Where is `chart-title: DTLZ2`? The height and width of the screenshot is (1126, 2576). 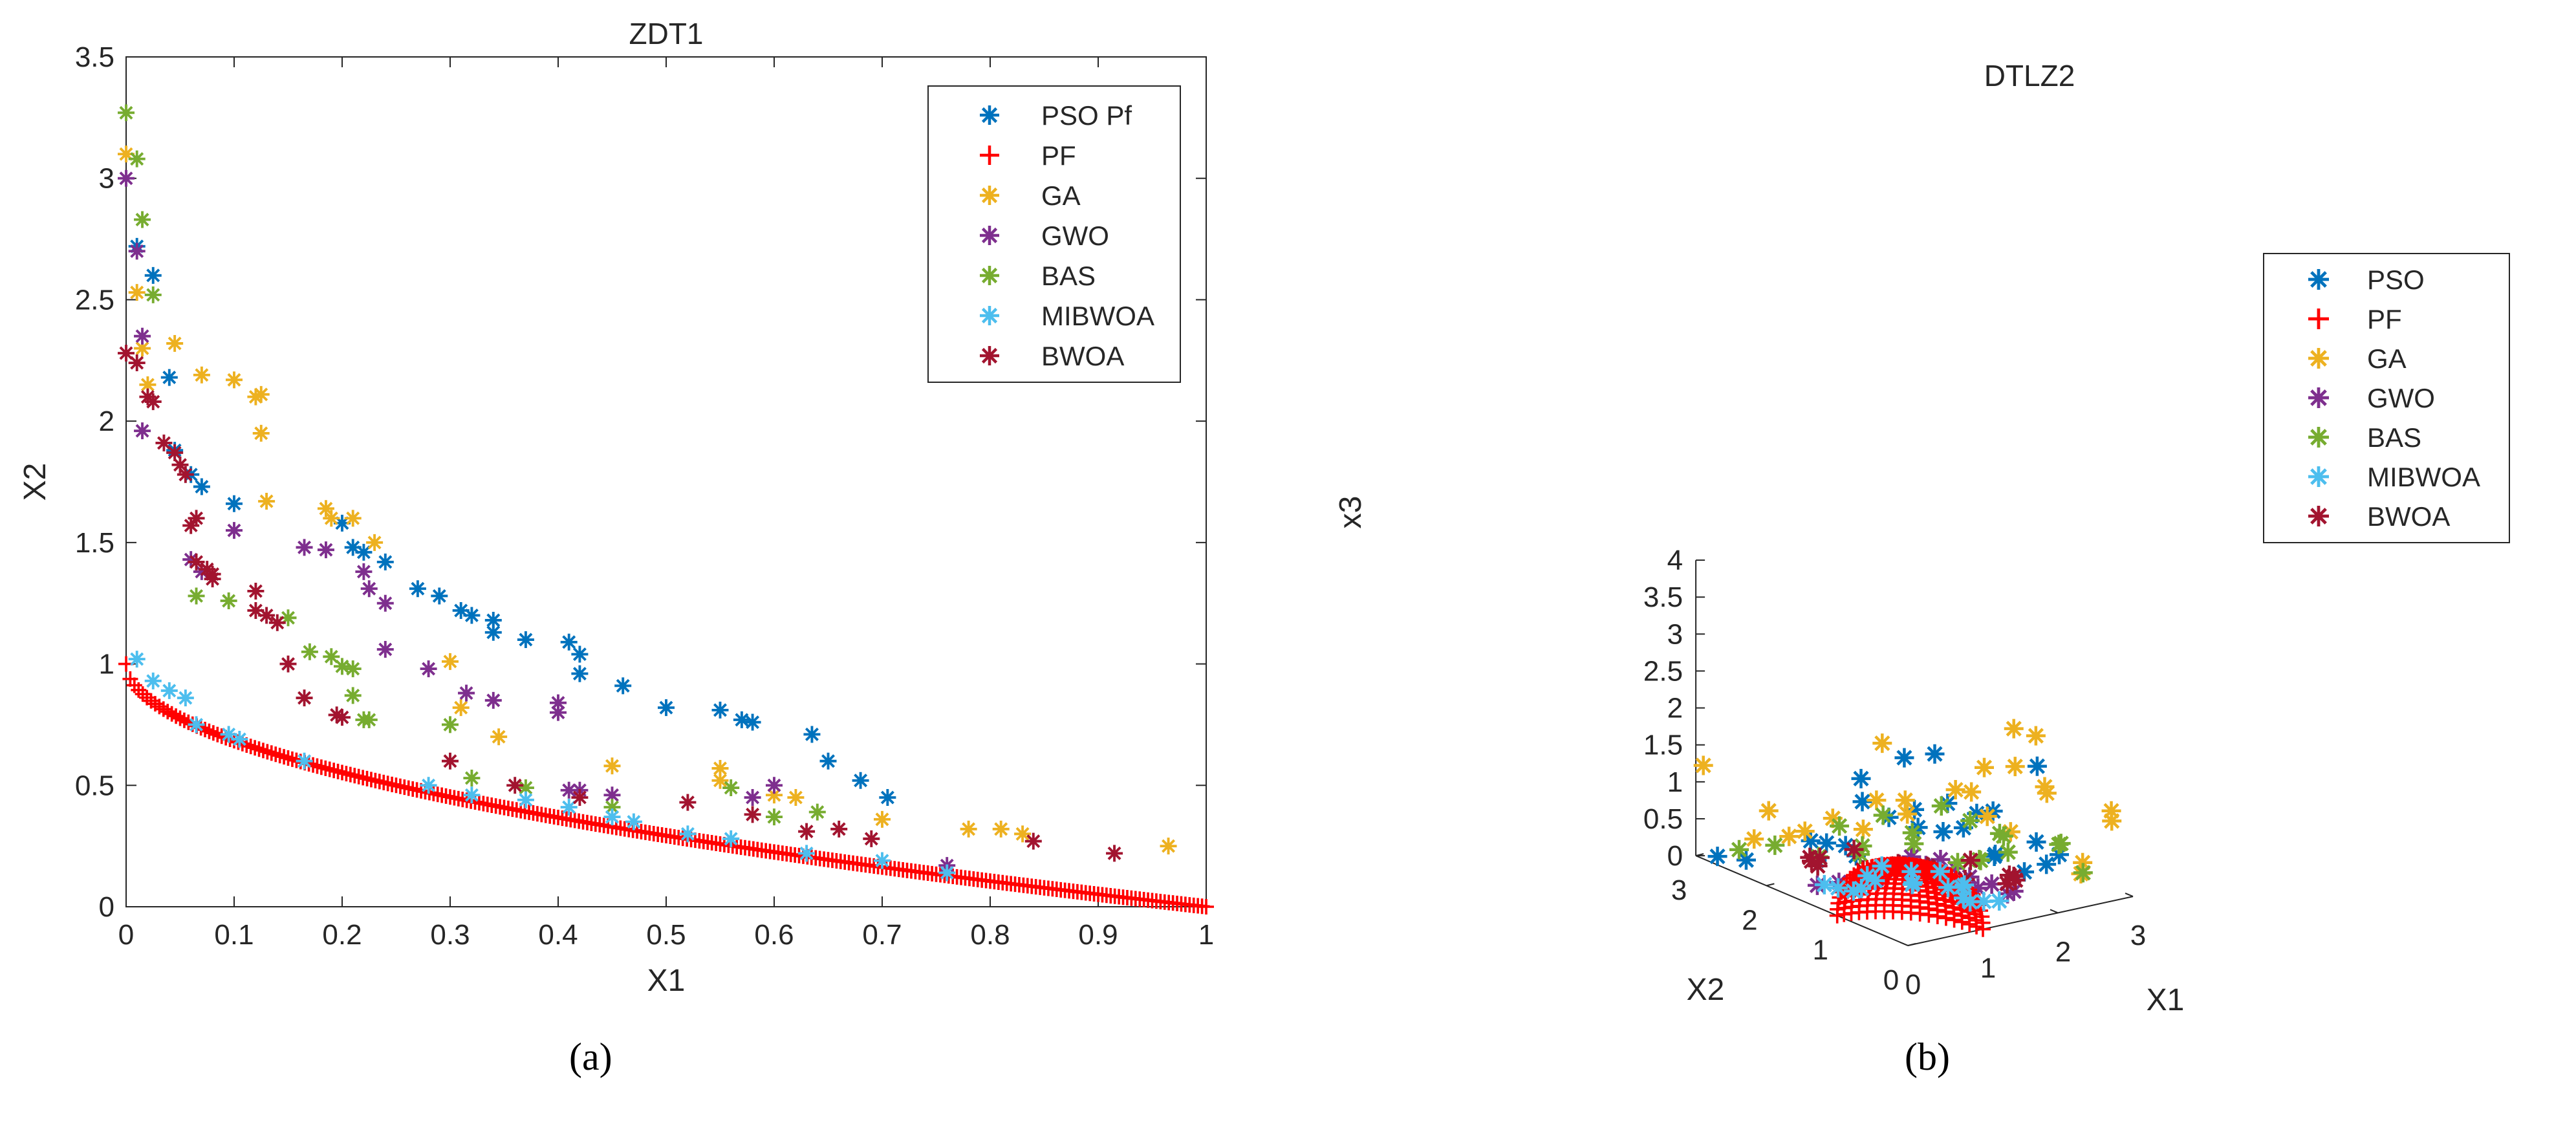
chart-title: DTLZ2 is located at coordinates (2029, 75).